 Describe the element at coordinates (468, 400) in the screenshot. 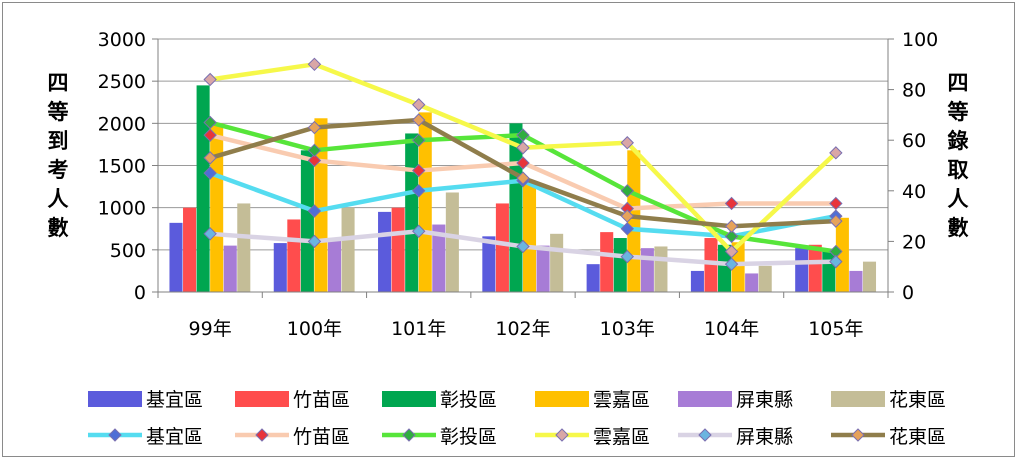

I see `legend-bar-label: 彰投區` at that location.